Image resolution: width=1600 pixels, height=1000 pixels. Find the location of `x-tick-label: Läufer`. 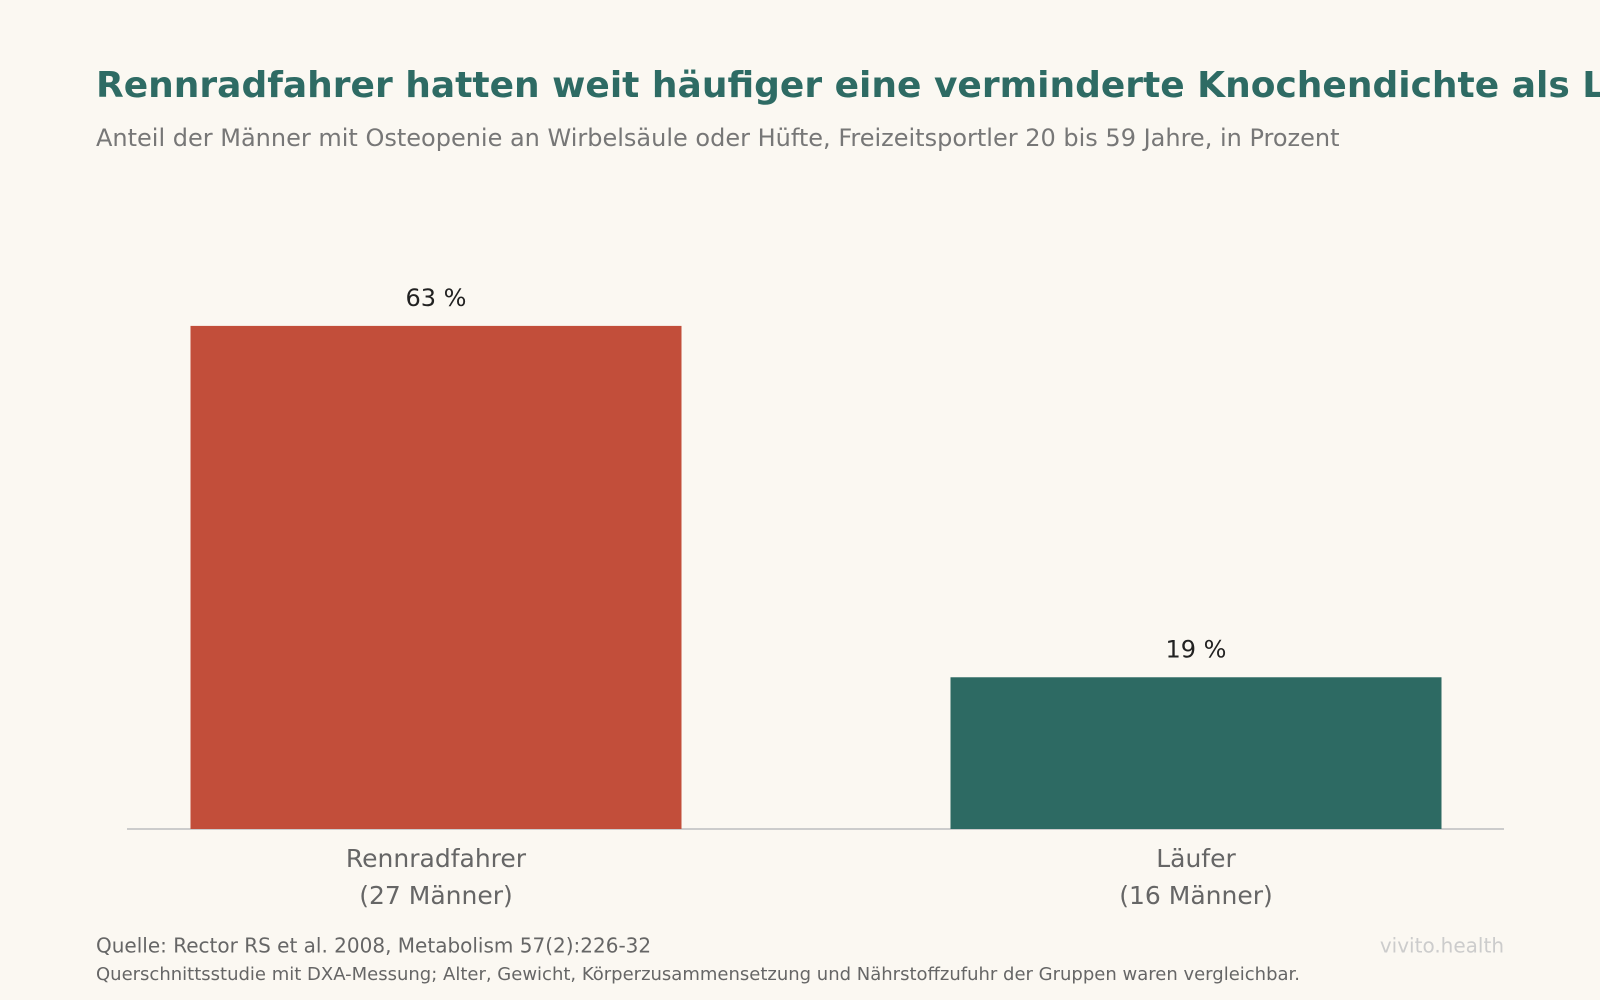

x-tick-label: Läufer is located at coordinates (1196, 858).